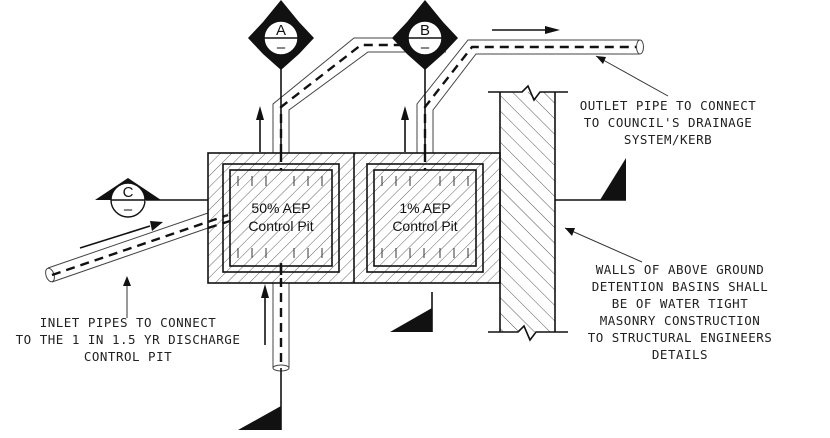 The image size is (830, 438). Describe the element at coordinates (128, 209) in the screenshot. I see `section-marker-c-sub: –` at that location.